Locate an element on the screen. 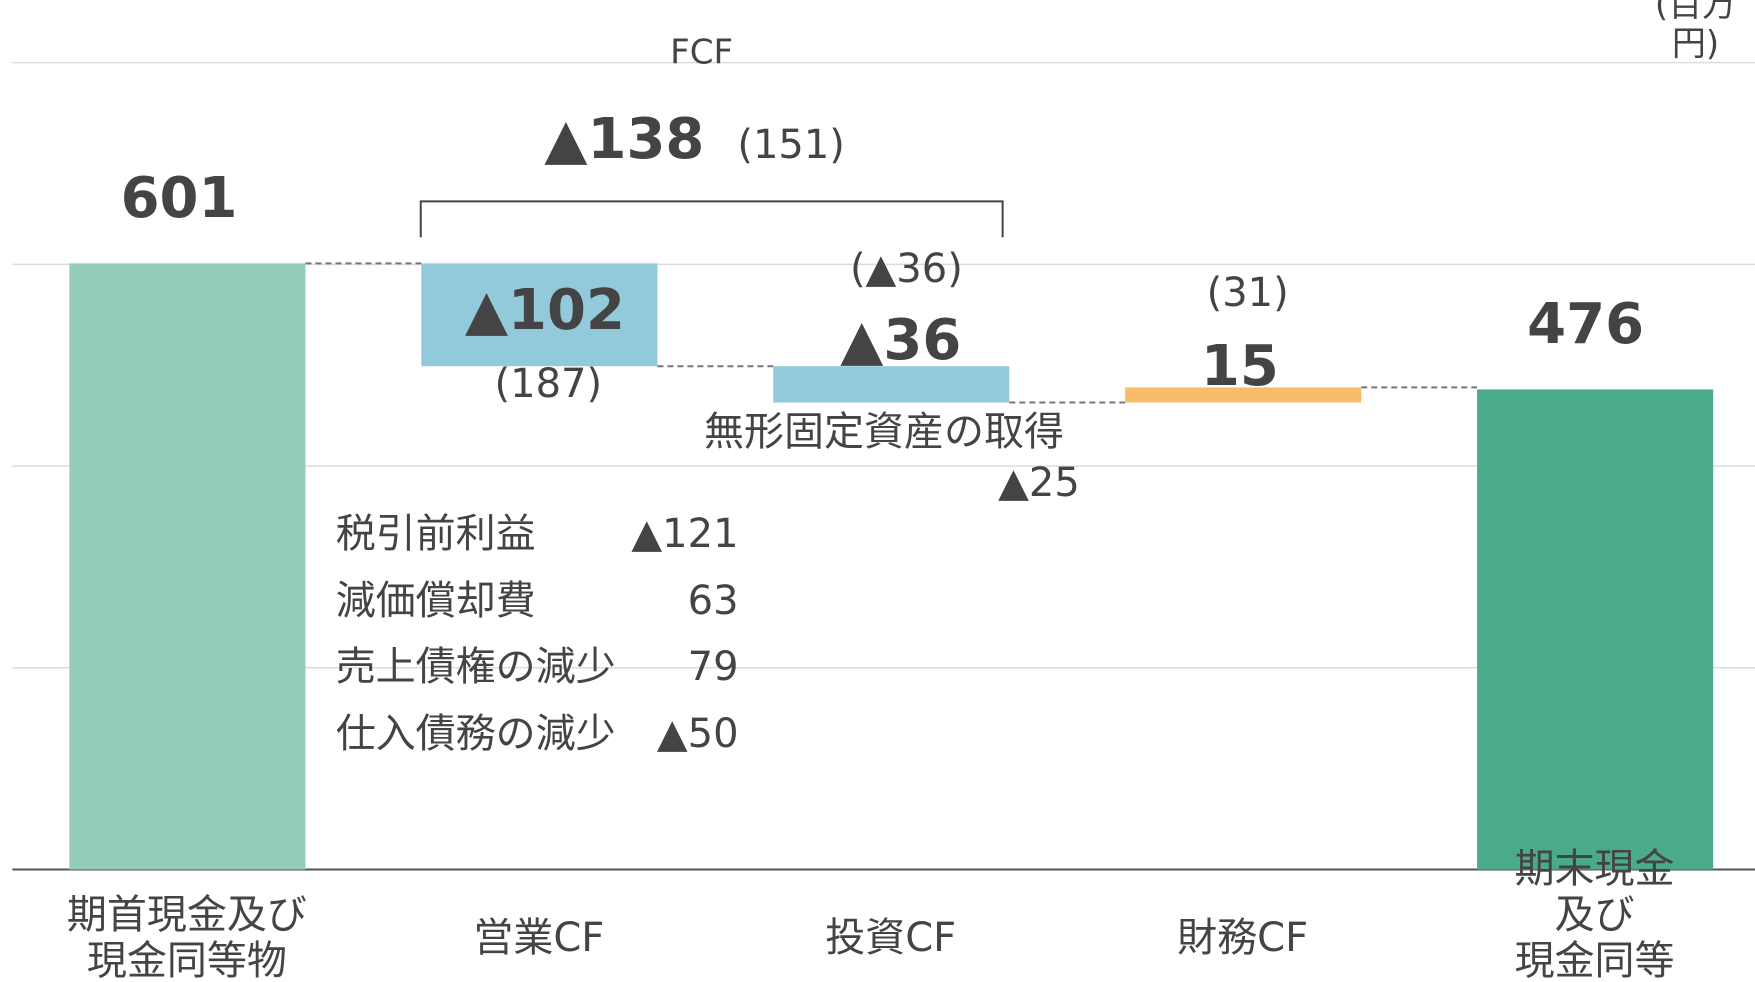  breakdown-name: 売上債権の減少 is located at coordinates (475, 667).